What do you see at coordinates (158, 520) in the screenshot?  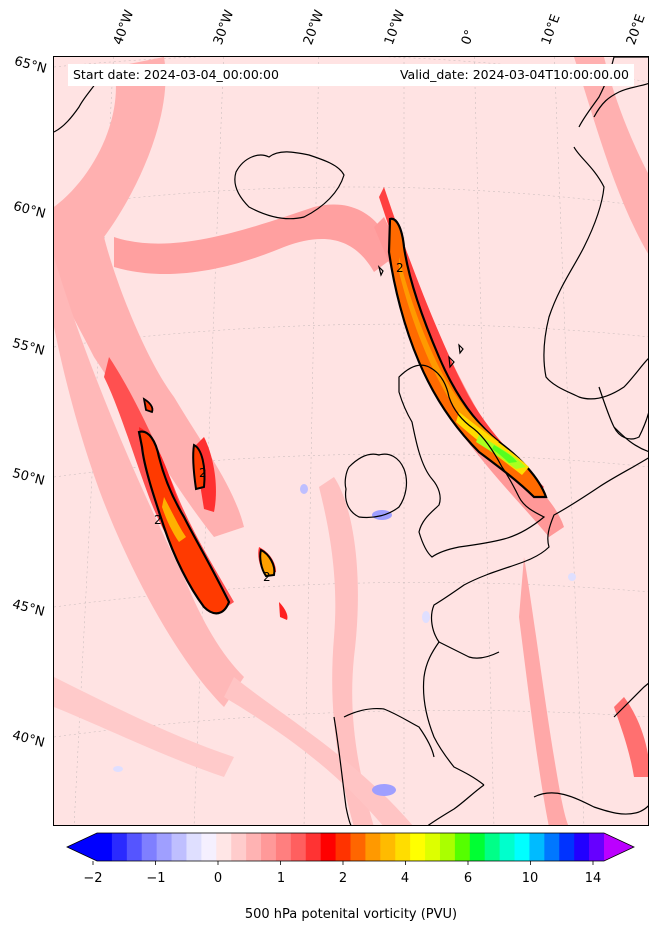 I see `contour-label-3: 2` at bounding box center [158, 520].